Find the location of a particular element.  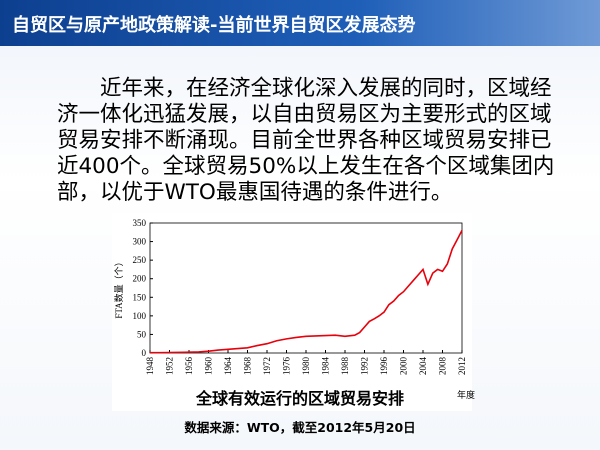

x-tick-label: 1956 is located at coordinates (189, 366).